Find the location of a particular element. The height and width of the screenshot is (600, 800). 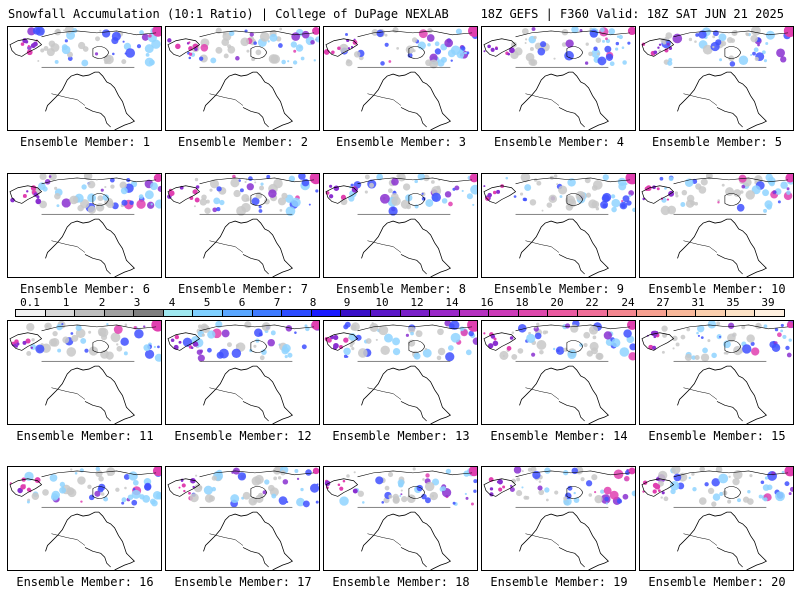

colorbar-tick-label: 22 is located at coordinates (592, 302).